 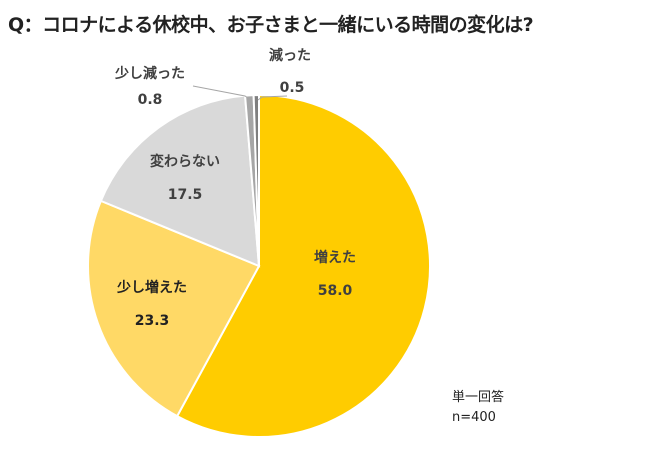 What do you see at coordinates (335, 257) in the screenshot?
I see `slice-label-0: 増えた` at bounding box center [335, 257].